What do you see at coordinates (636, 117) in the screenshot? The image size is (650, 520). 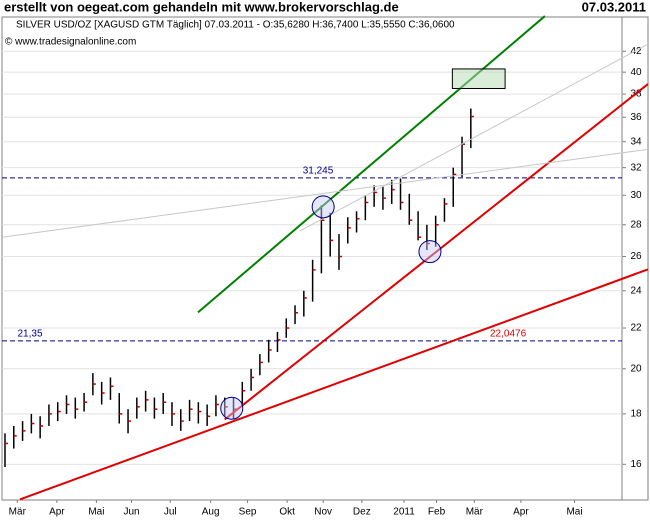 I see `y-tick-label: 36` at bounding box center [636, 117].